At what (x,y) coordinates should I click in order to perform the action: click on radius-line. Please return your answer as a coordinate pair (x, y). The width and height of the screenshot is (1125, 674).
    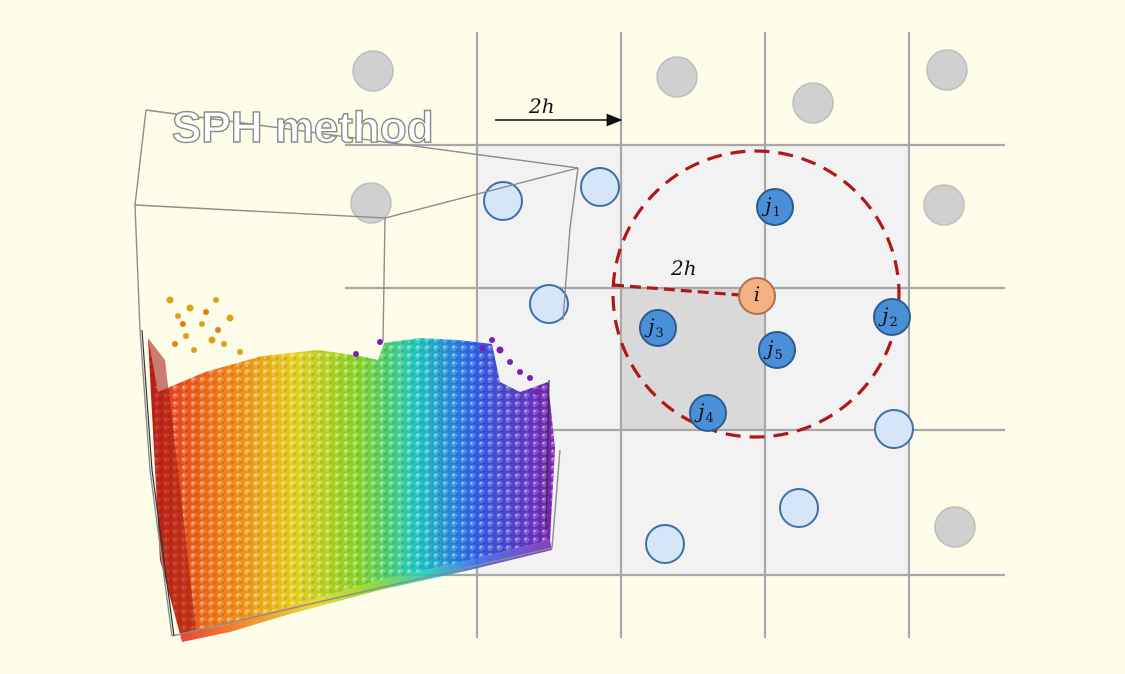
    Looking at the image, I should click on (682, 290).